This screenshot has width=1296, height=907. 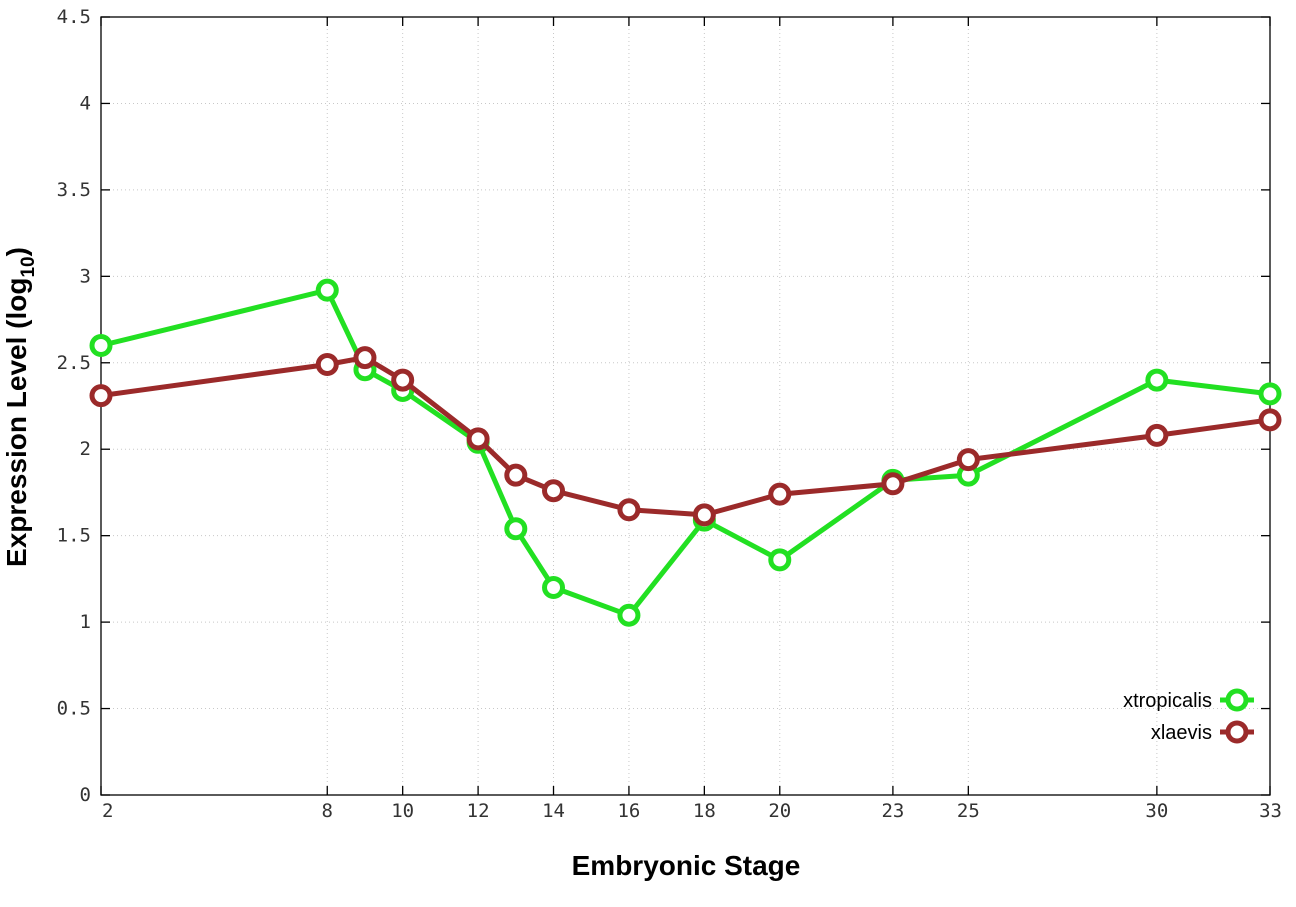 What do you see at coordinates (85, 622) in the screenshot?
I see `y-tick-label: 1` at bounding box center [85, 622].